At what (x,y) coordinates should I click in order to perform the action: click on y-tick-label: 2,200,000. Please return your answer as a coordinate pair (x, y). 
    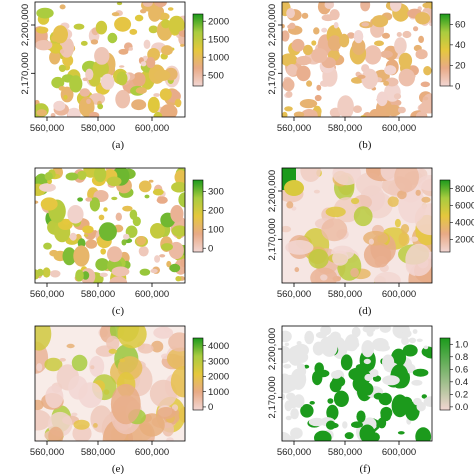
    Looking at the image, I should click on (272, 25).